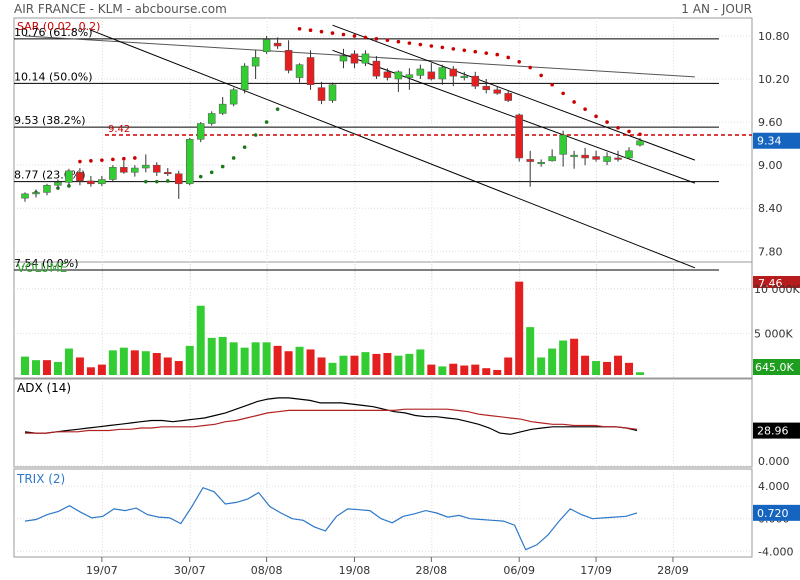 The image size is (800, 580). Describe the element at coordinates (716, 9) in the screenshot. I see `chart-period: 1 AN - JOUR` at that location.